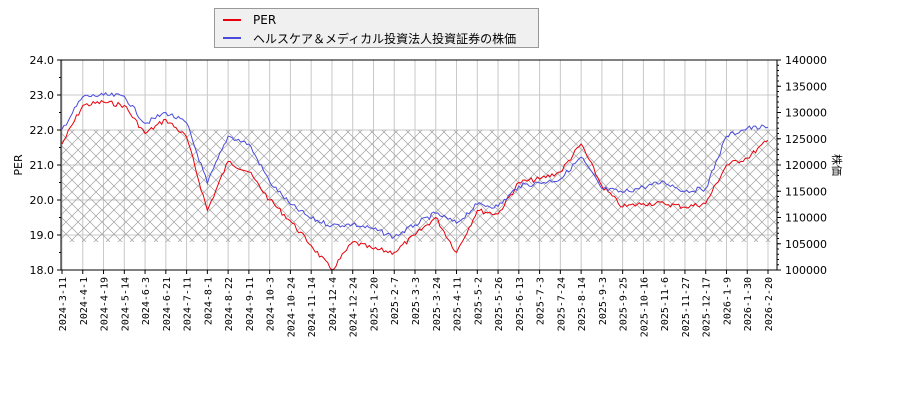  I want to click on x-tick-label: 2024-5-14, so click(125, 304).